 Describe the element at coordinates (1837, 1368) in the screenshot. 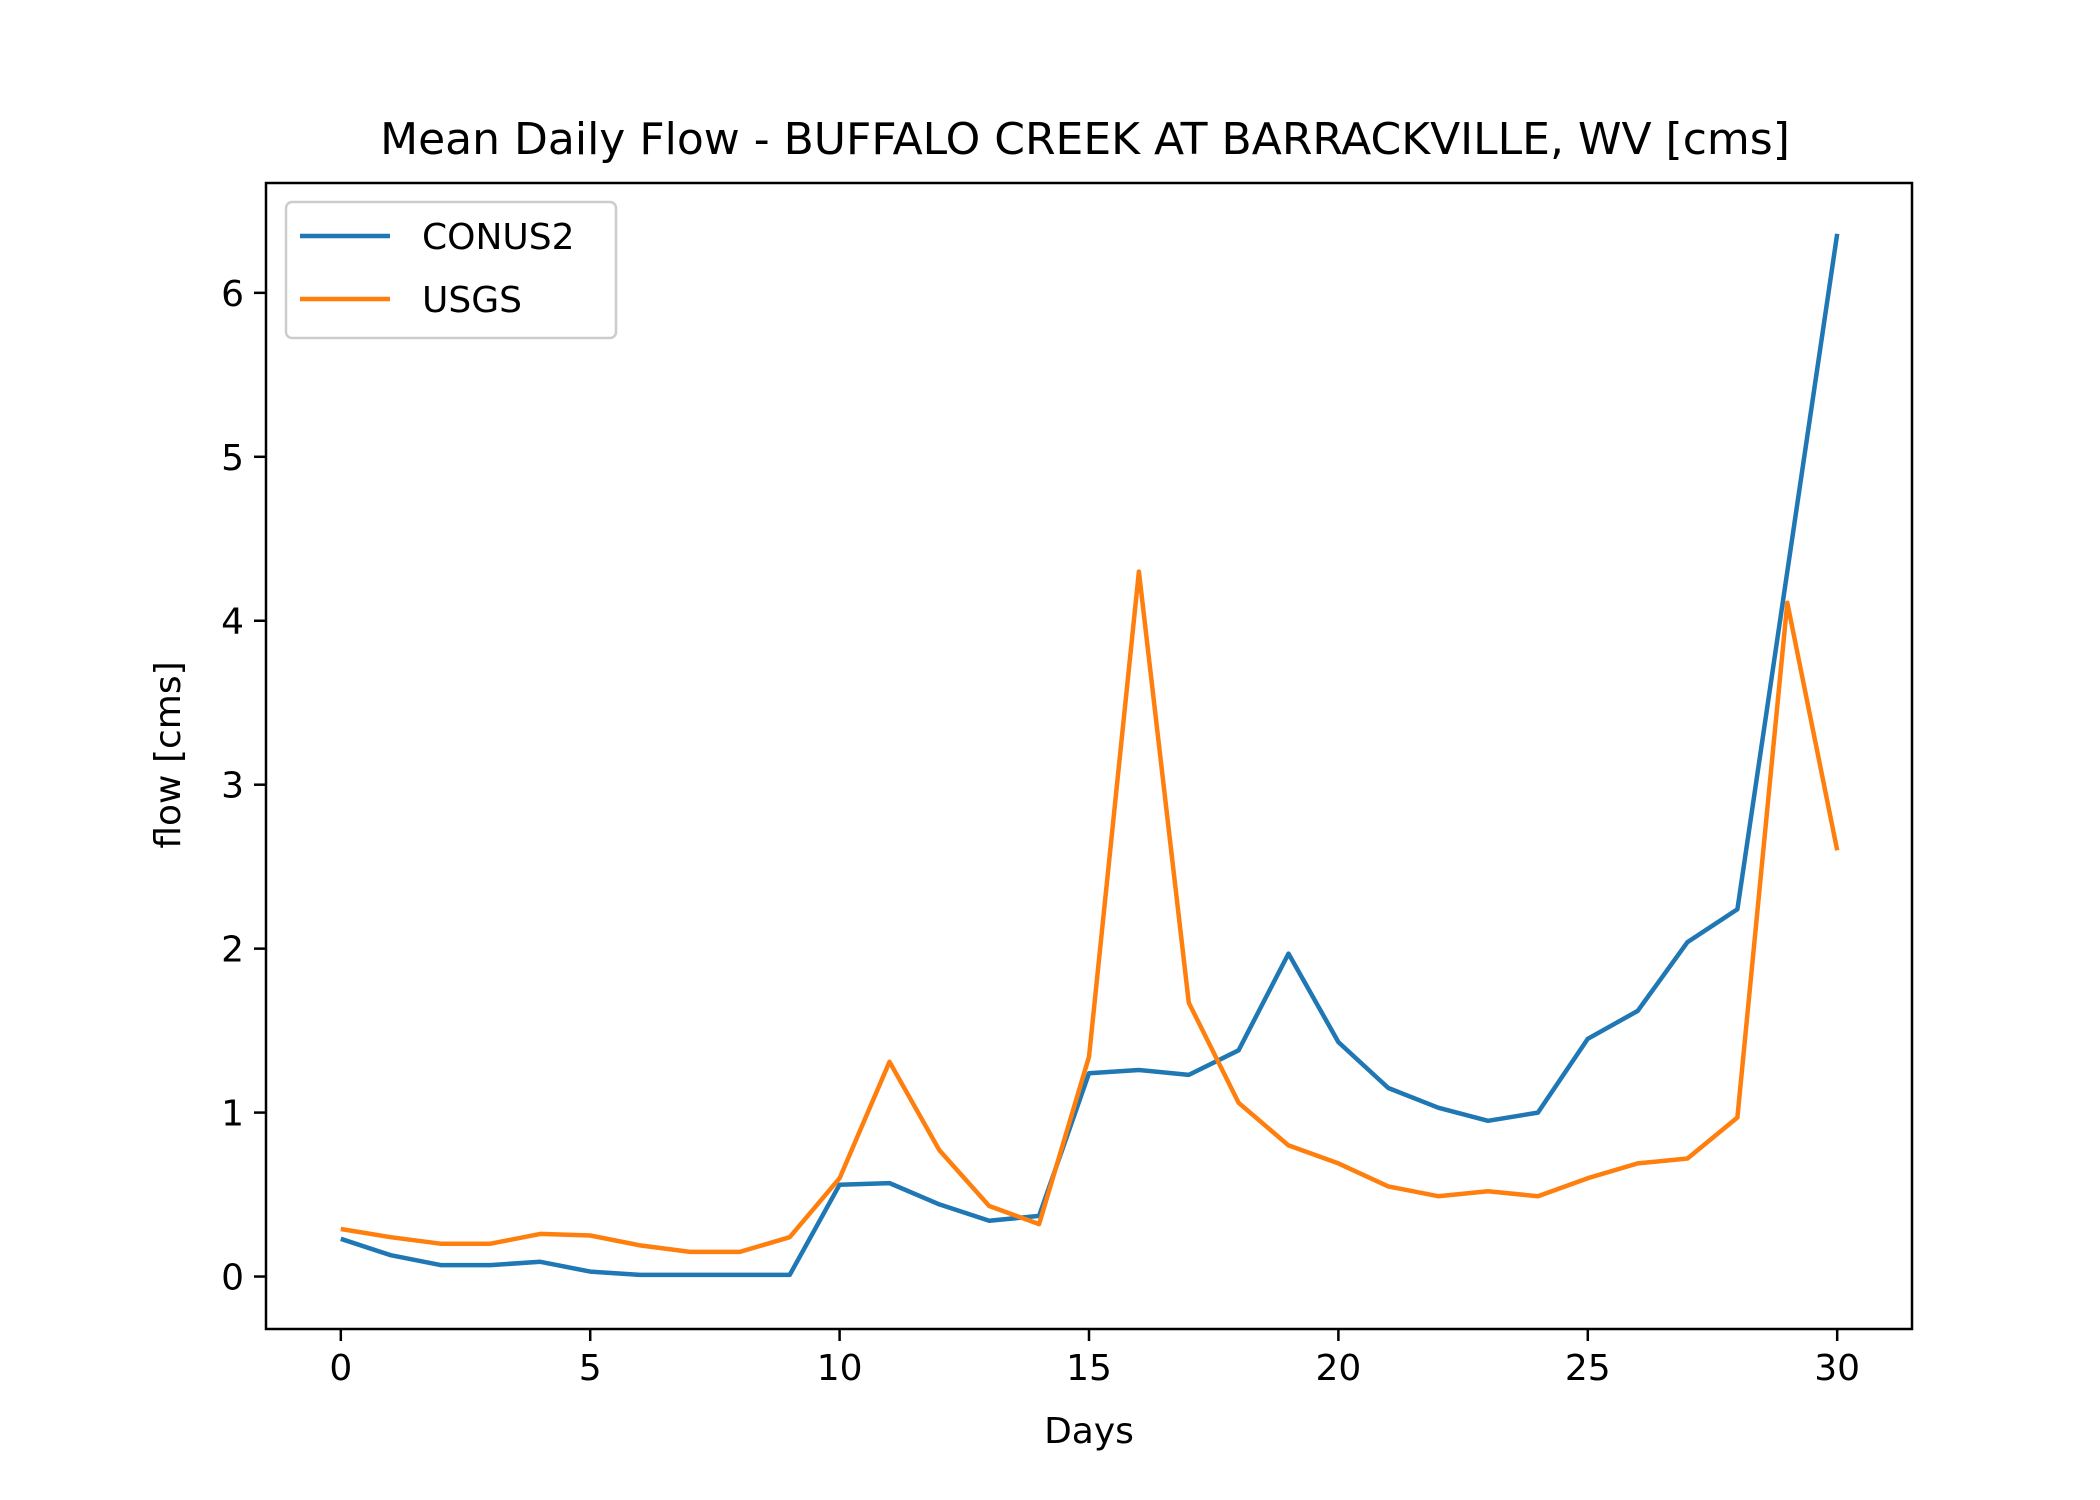

I see `x-tick-label: 30` at that location.